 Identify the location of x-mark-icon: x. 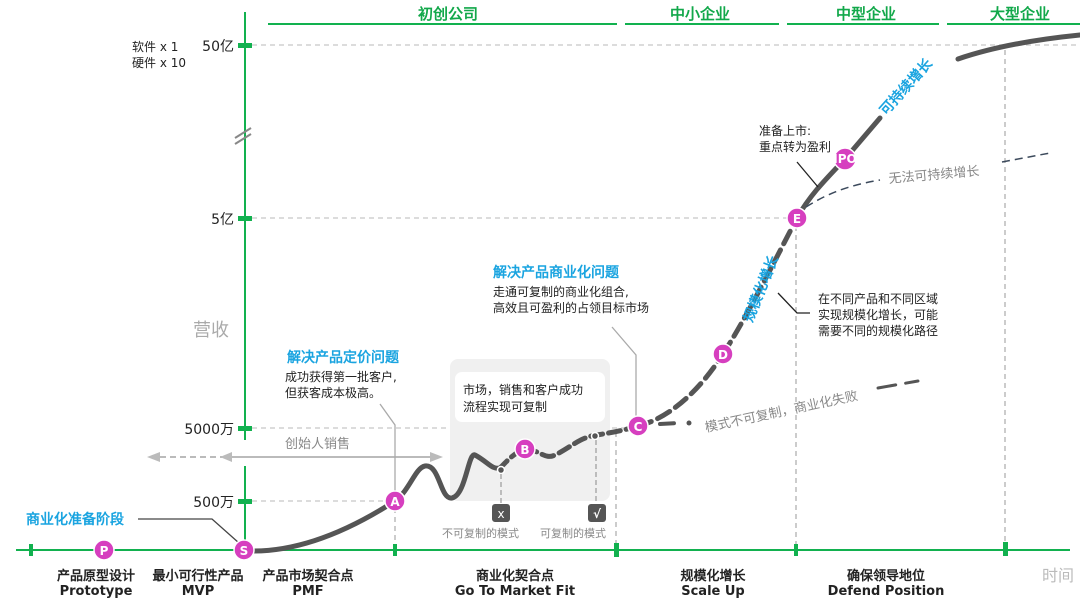
(500, 514).